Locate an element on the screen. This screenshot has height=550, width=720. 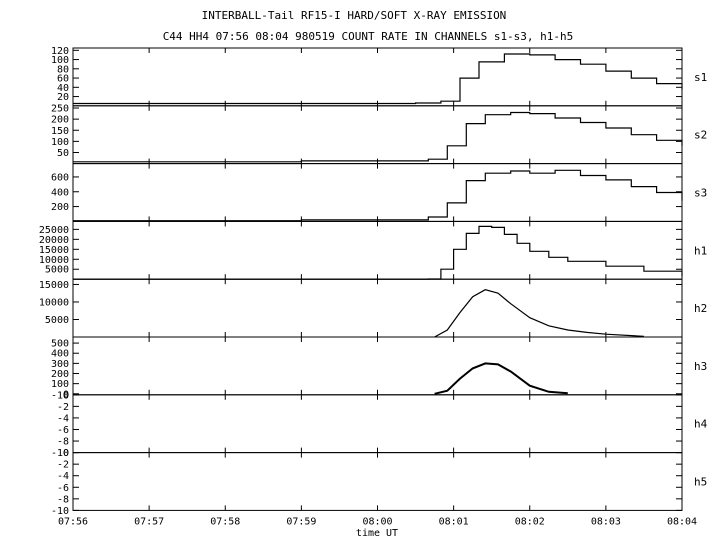
channel-label-s2: s2 is located at coordinates (700, 135).